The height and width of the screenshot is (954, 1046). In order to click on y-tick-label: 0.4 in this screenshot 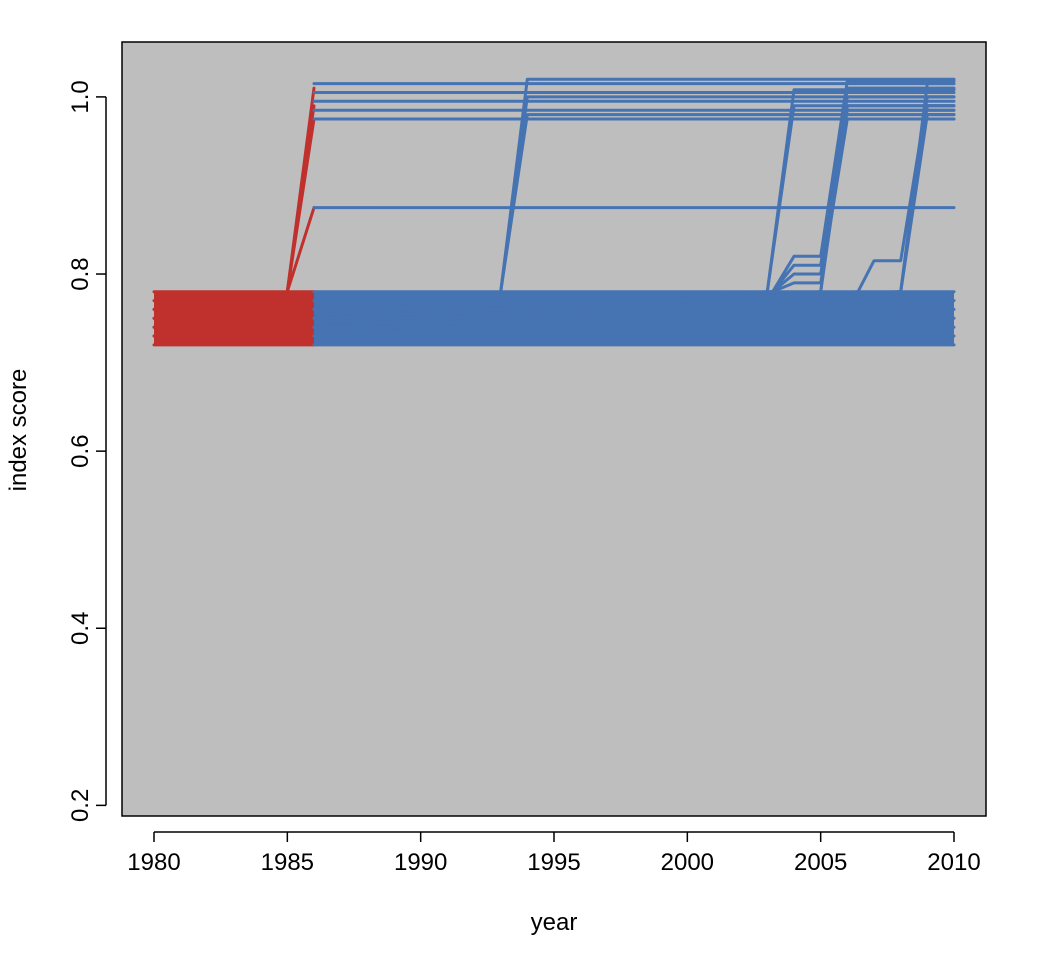, I will do `click(80, 628)`.